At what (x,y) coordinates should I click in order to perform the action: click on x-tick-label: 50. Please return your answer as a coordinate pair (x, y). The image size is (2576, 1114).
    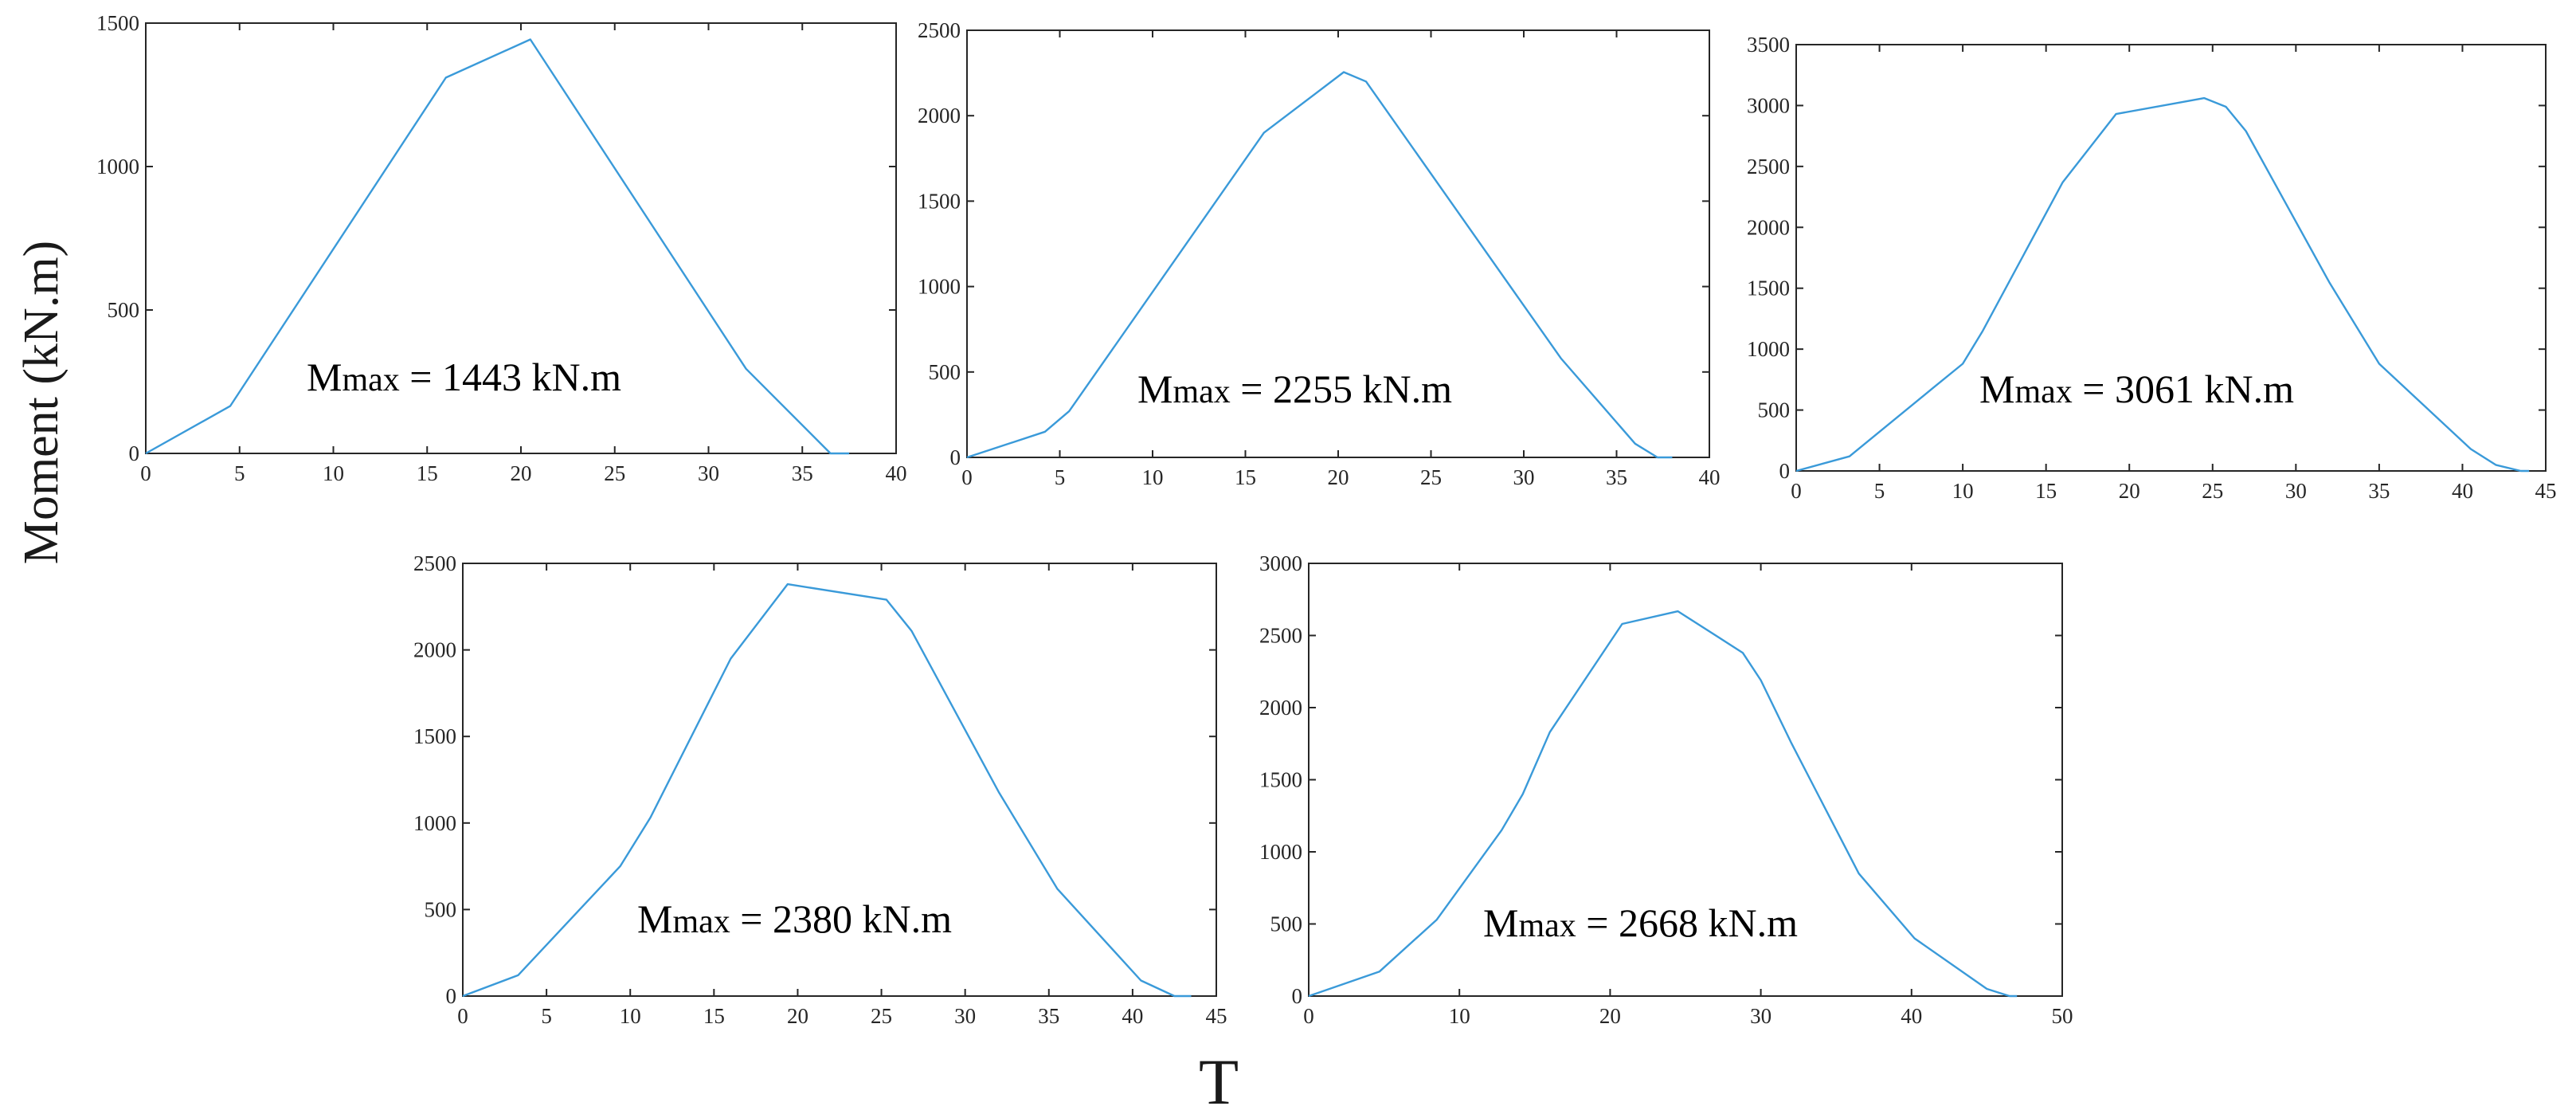
    Looking at the image, I should click on (2062, 1016).